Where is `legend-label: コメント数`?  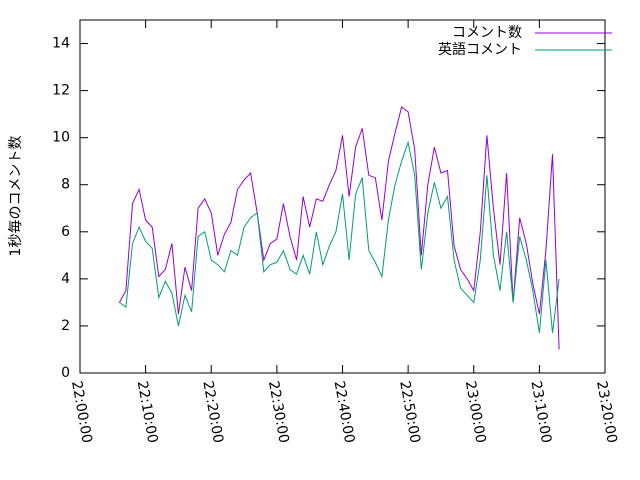 legend-label: コメント数 is located at coordinates (487, 33).